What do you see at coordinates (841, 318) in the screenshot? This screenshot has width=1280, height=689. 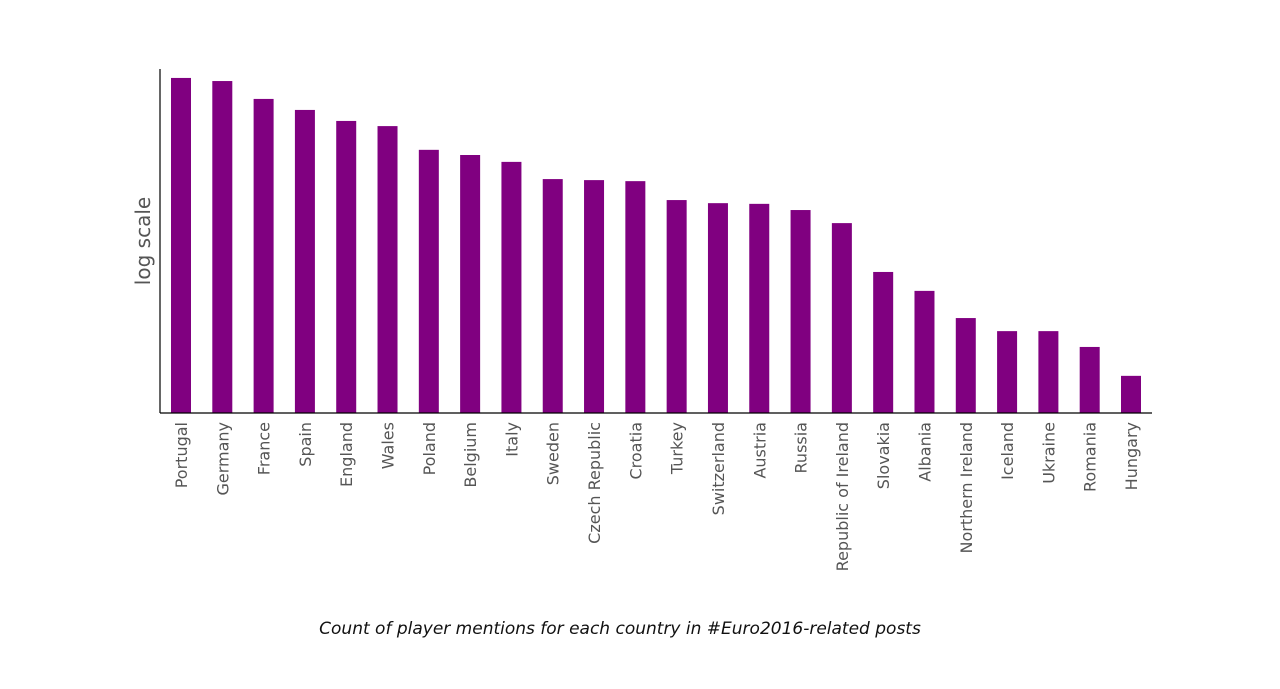 I see `bar-republic-of-ireland` at bounding box center [841, 318].